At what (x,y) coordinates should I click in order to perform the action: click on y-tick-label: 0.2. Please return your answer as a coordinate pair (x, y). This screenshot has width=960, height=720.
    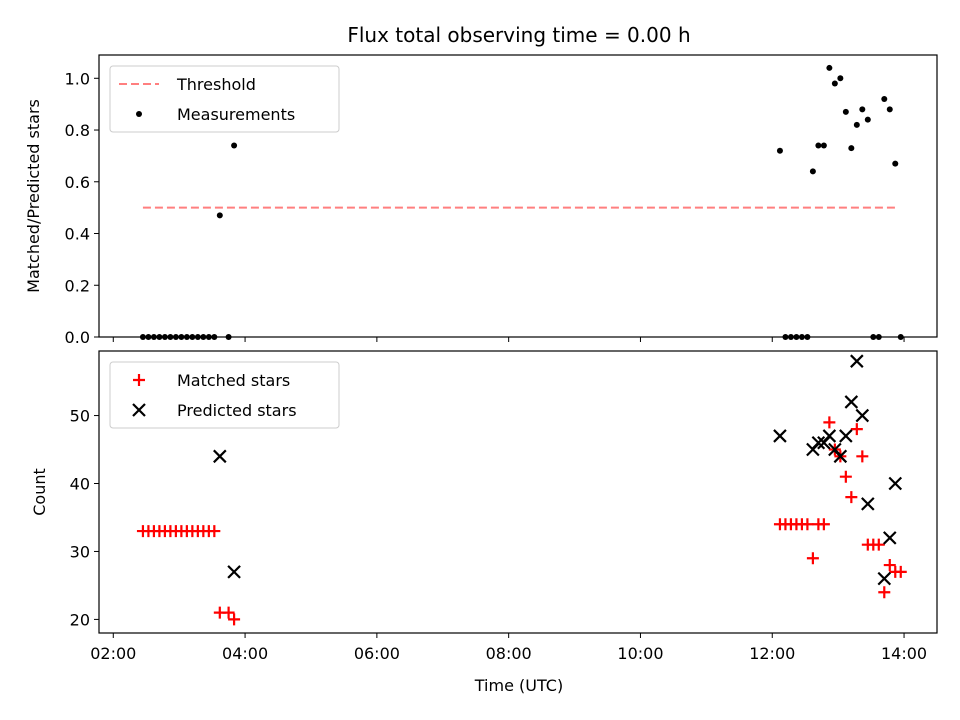
    Looking at the image, I should click on (77, 285).